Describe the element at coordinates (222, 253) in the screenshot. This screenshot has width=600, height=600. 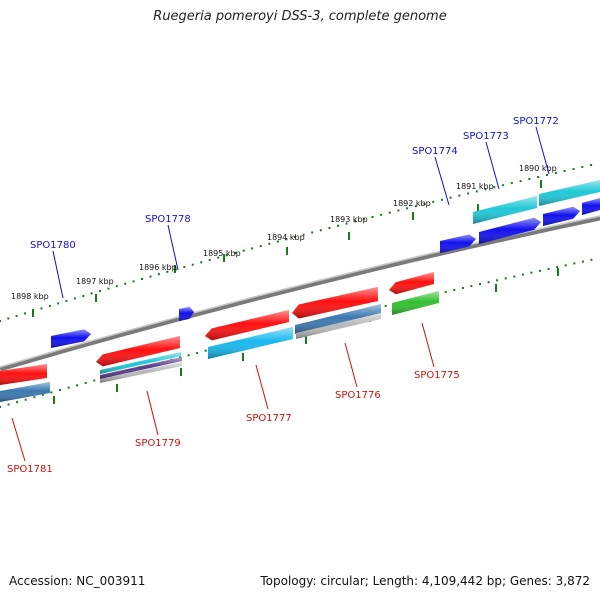
I see `kbp-tick-label: 1895 kbp` at that location.